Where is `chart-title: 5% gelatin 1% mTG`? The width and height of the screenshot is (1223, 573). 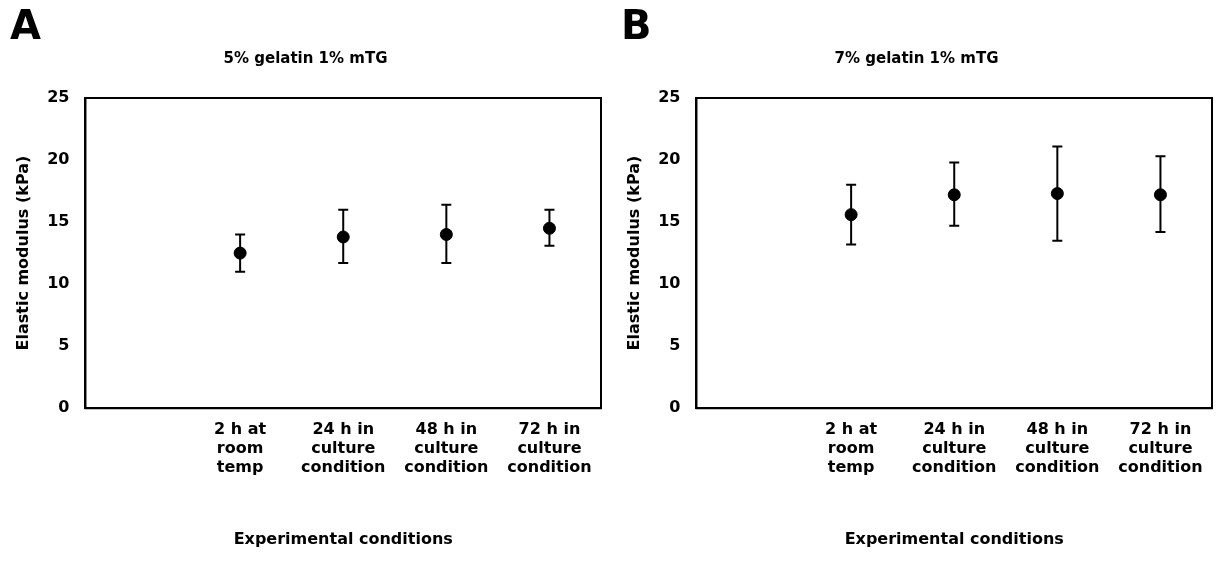
chart-title: 5% gelatin 1% mTG is located at coordinates (305, 57).